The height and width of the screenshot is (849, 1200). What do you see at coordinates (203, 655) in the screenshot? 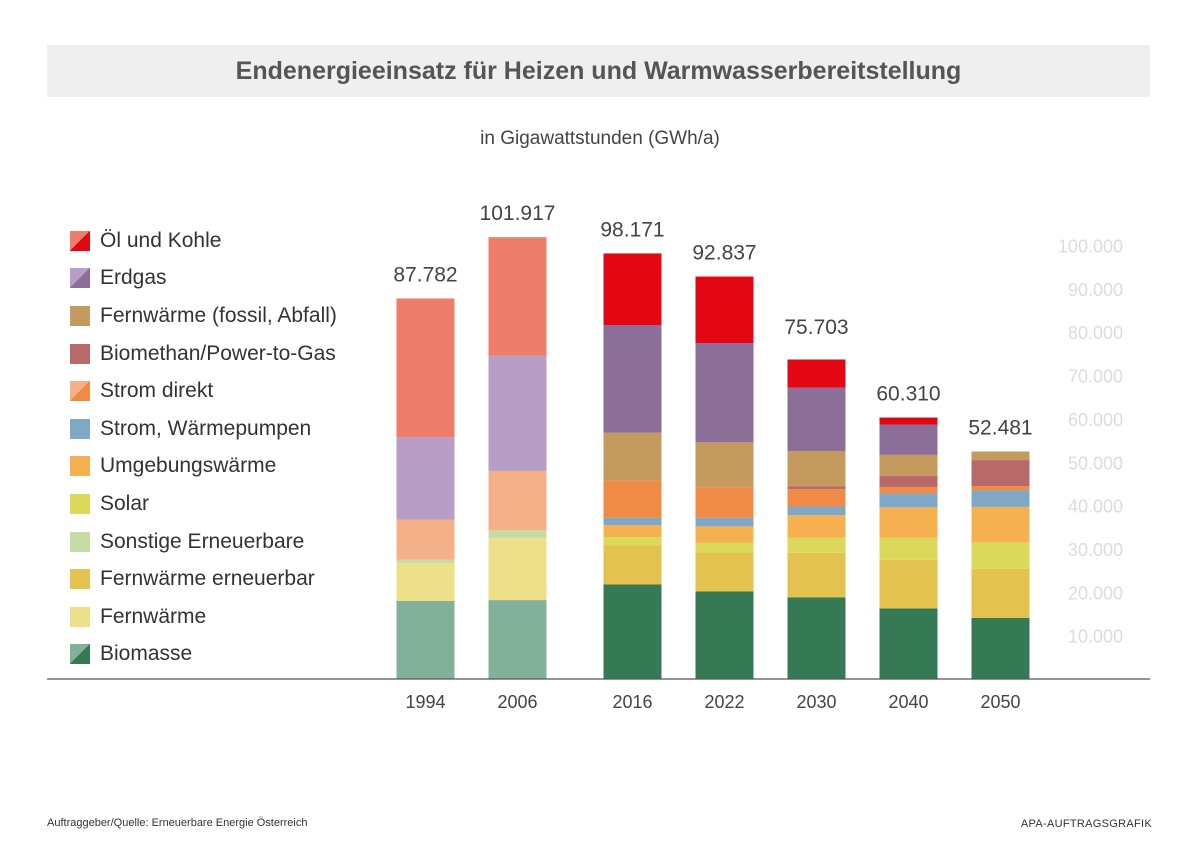
I see `legend-item: Biomasse` at bounding box center [203, 655].